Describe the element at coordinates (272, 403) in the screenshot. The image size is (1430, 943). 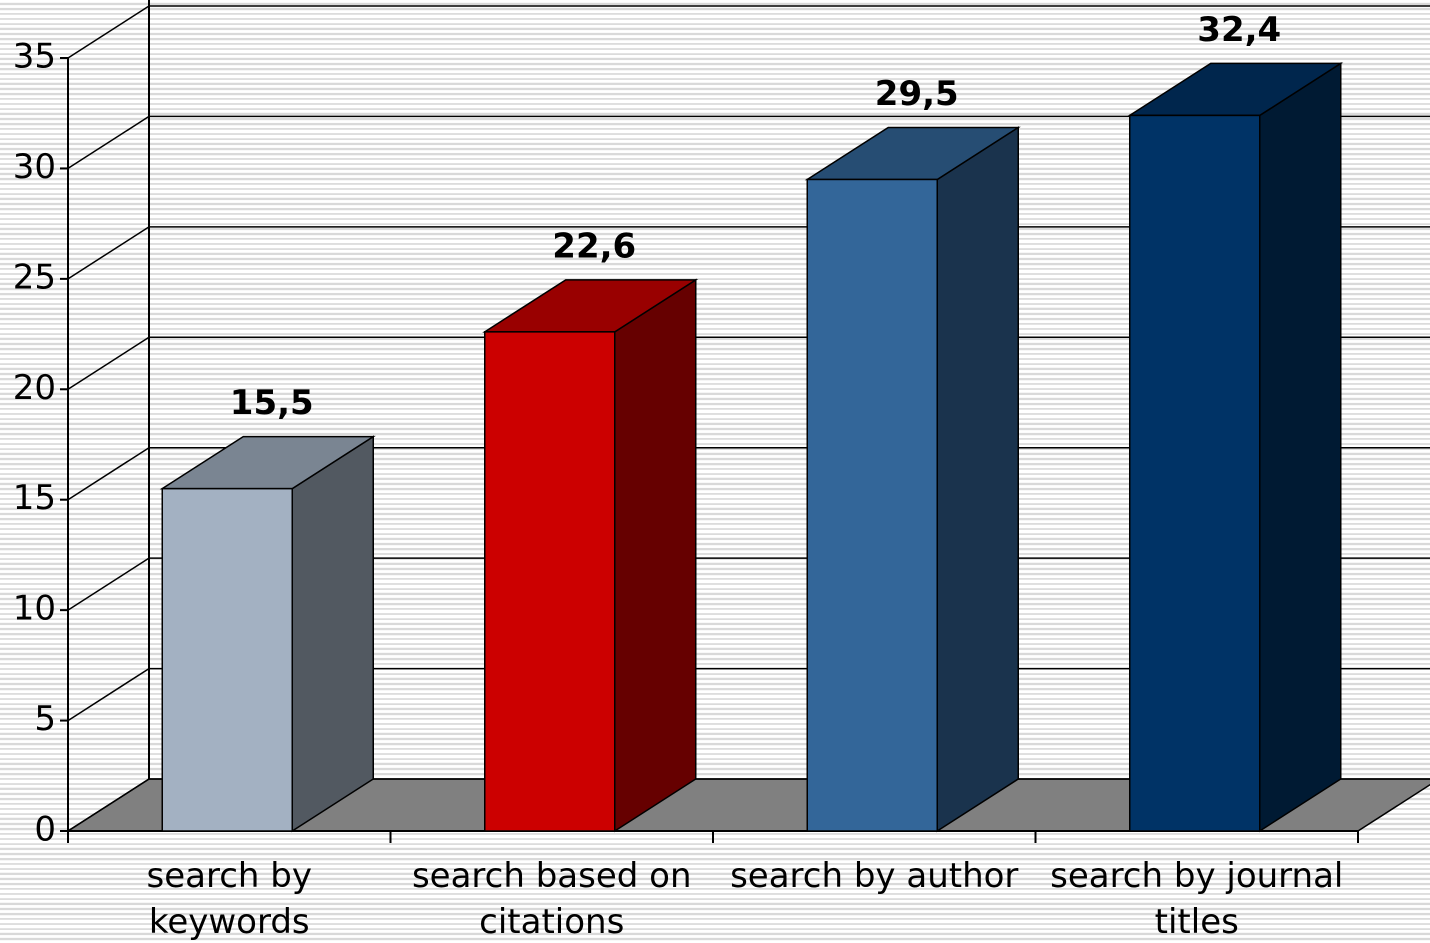
I see `value-label: 15,5` at that location.